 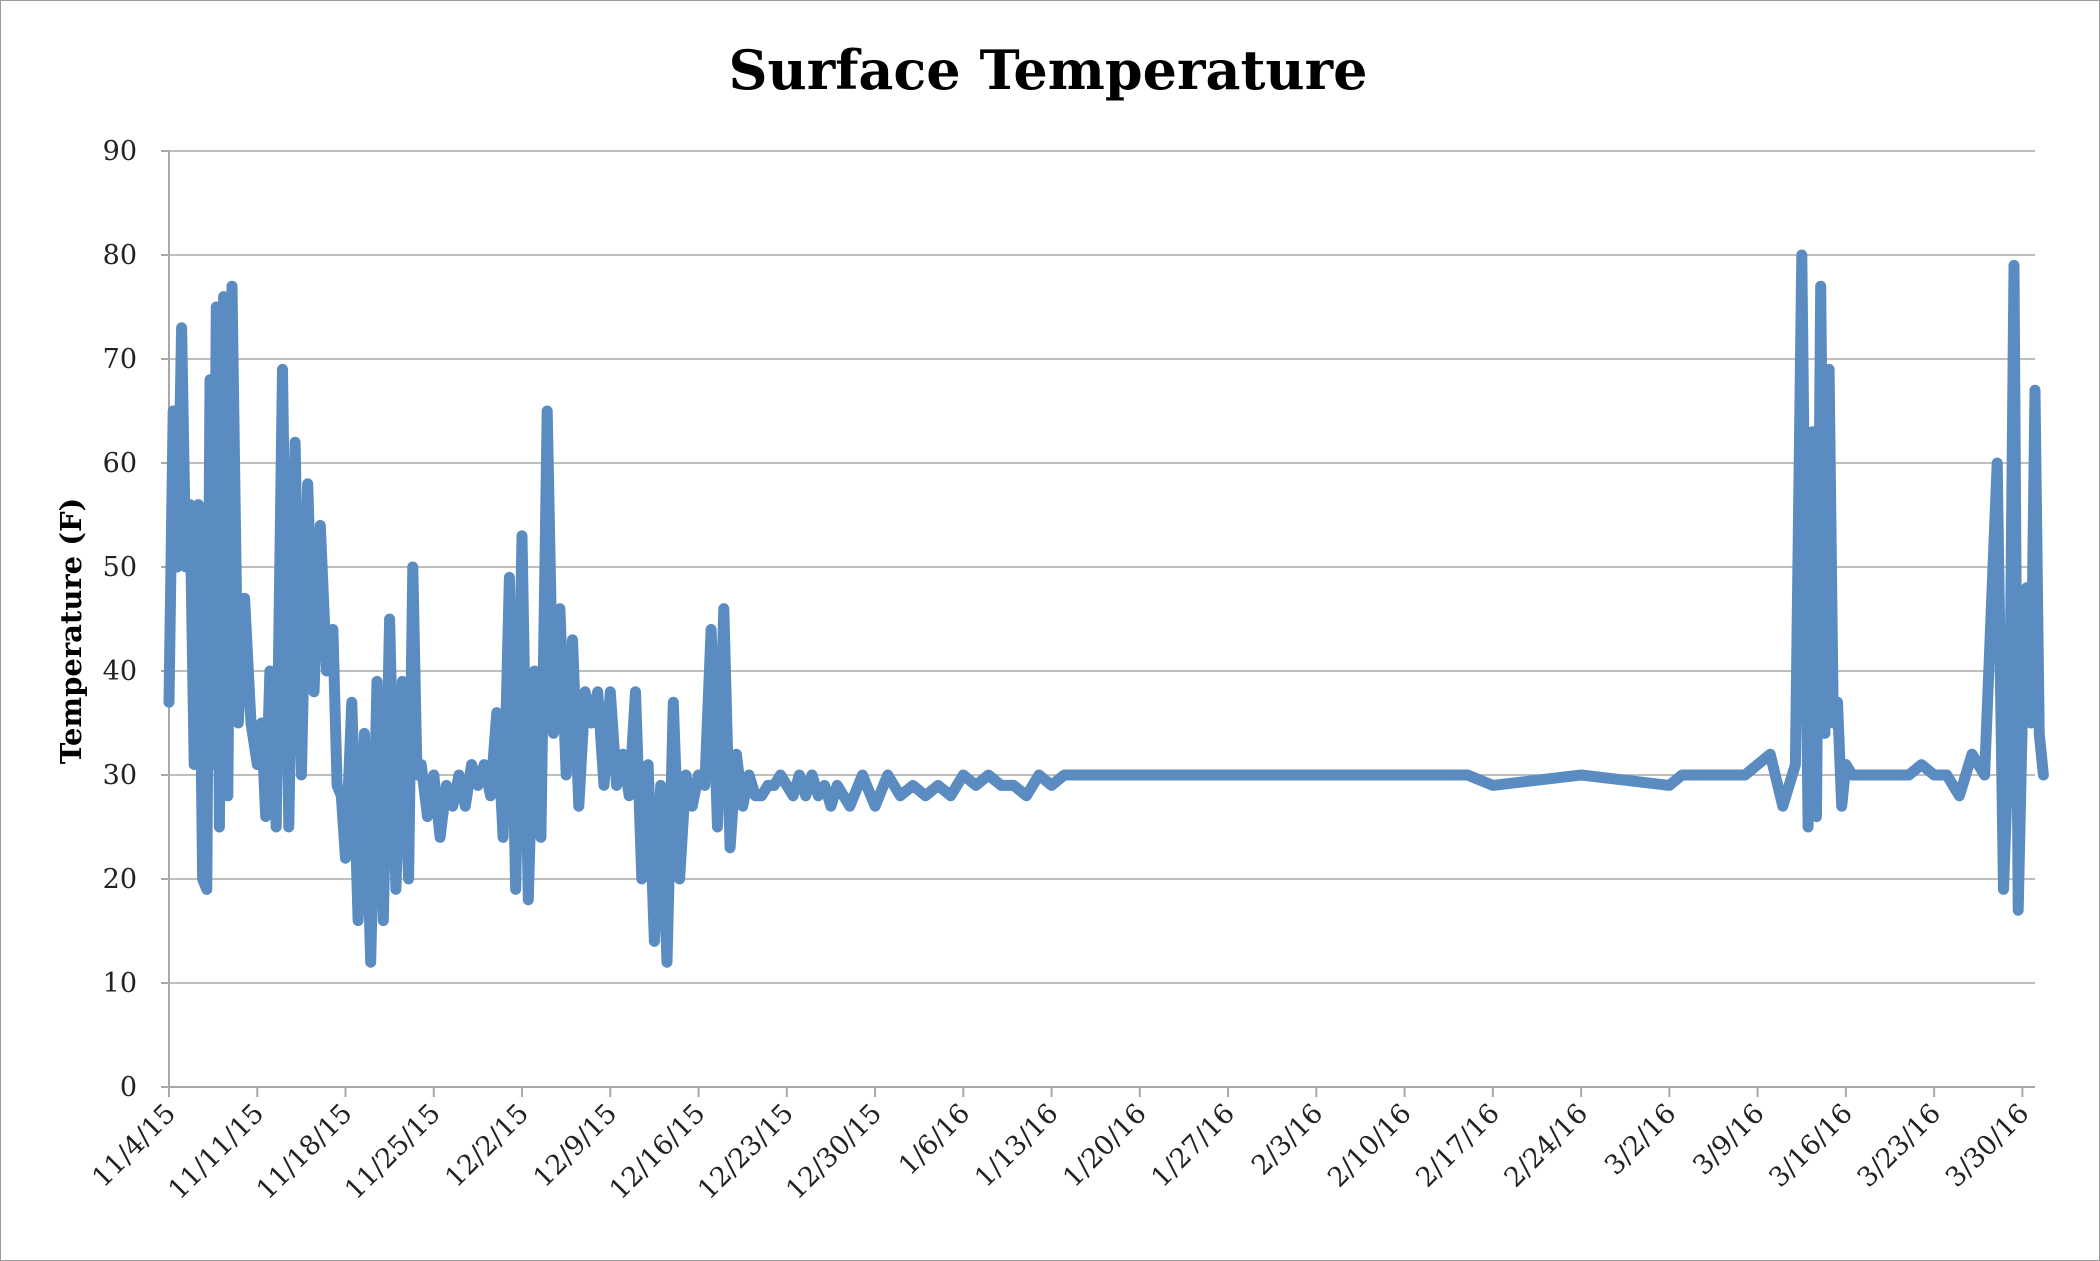 I want to click on x-tick-label: 12/23/15, so click(x=746, y=1152).